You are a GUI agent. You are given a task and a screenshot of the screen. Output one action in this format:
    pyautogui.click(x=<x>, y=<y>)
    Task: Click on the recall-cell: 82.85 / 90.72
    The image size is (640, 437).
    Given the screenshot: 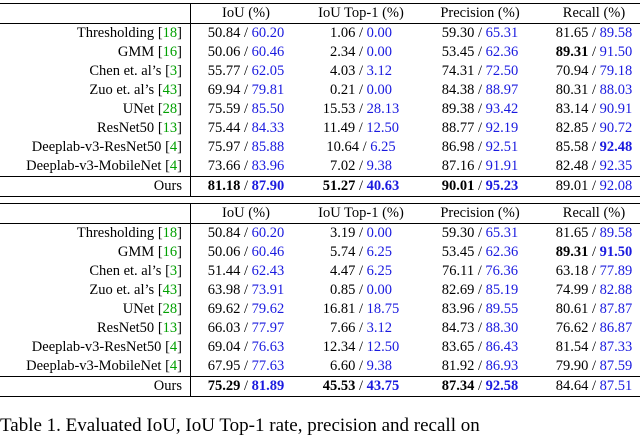 What is the action you would take?
    pyautogui.click(x=594, y=128)
    